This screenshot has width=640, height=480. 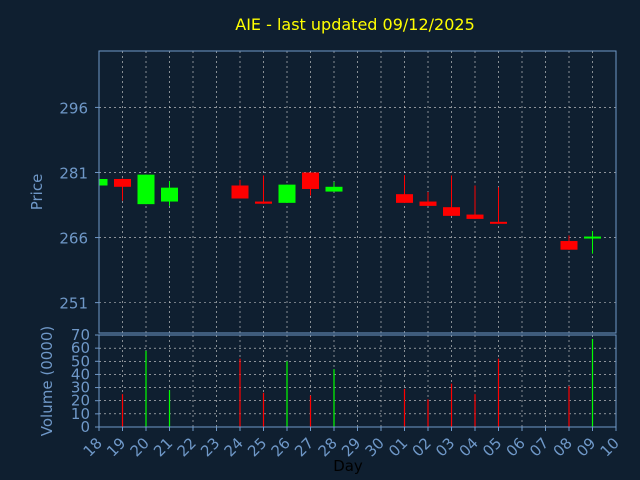 I want to click on volume-tick-label: 0, so click(x=85, y=427).